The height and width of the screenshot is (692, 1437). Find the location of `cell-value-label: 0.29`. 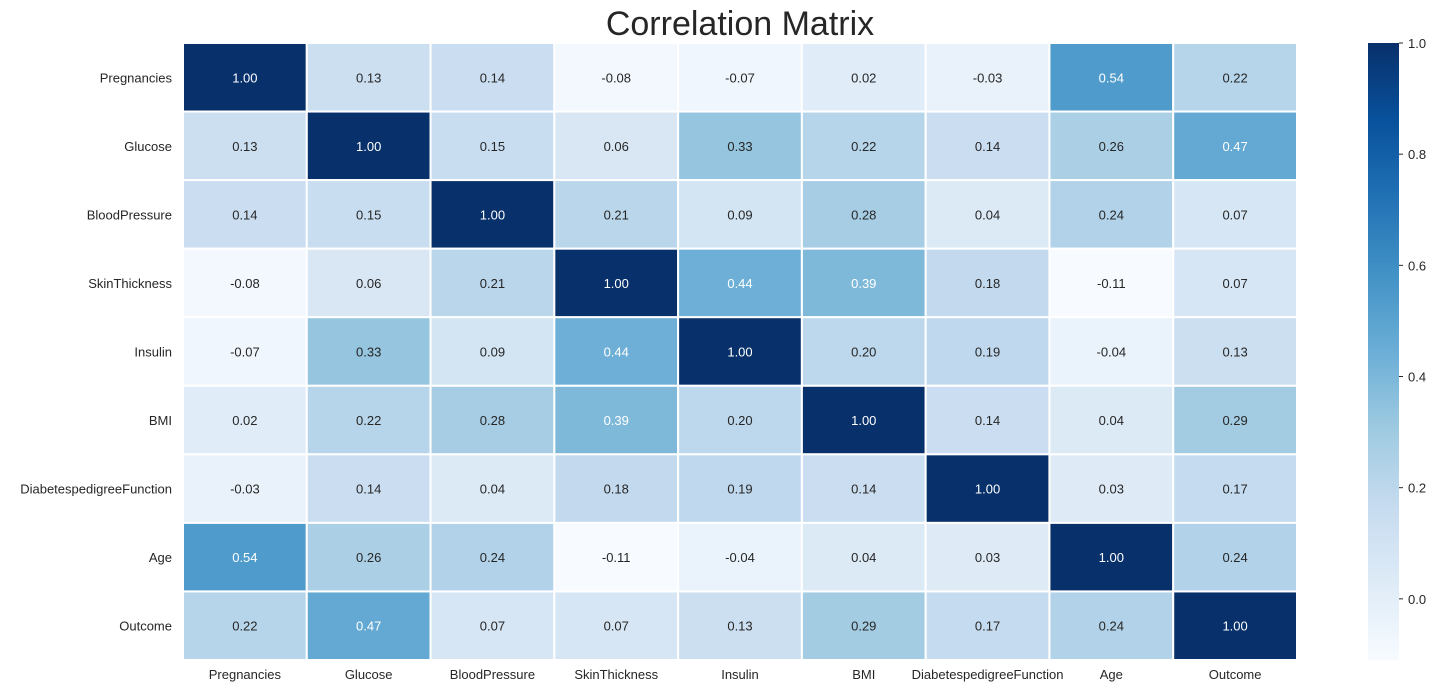

cell-value-label: 0.29 is located at coordinates (863, 626).